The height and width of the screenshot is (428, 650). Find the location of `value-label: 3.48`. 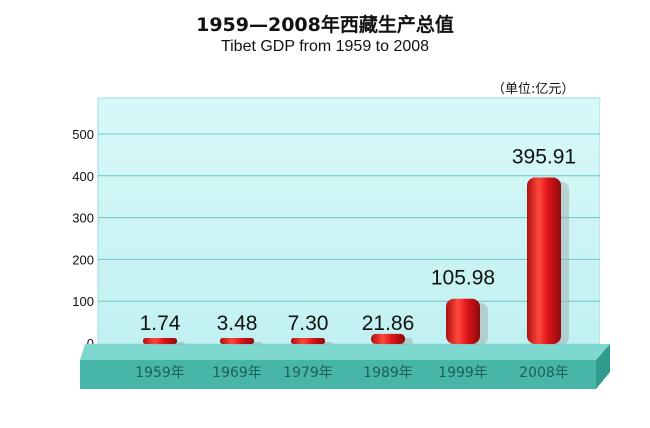

value-label: 3.48 is located at coordinates (237, 323).